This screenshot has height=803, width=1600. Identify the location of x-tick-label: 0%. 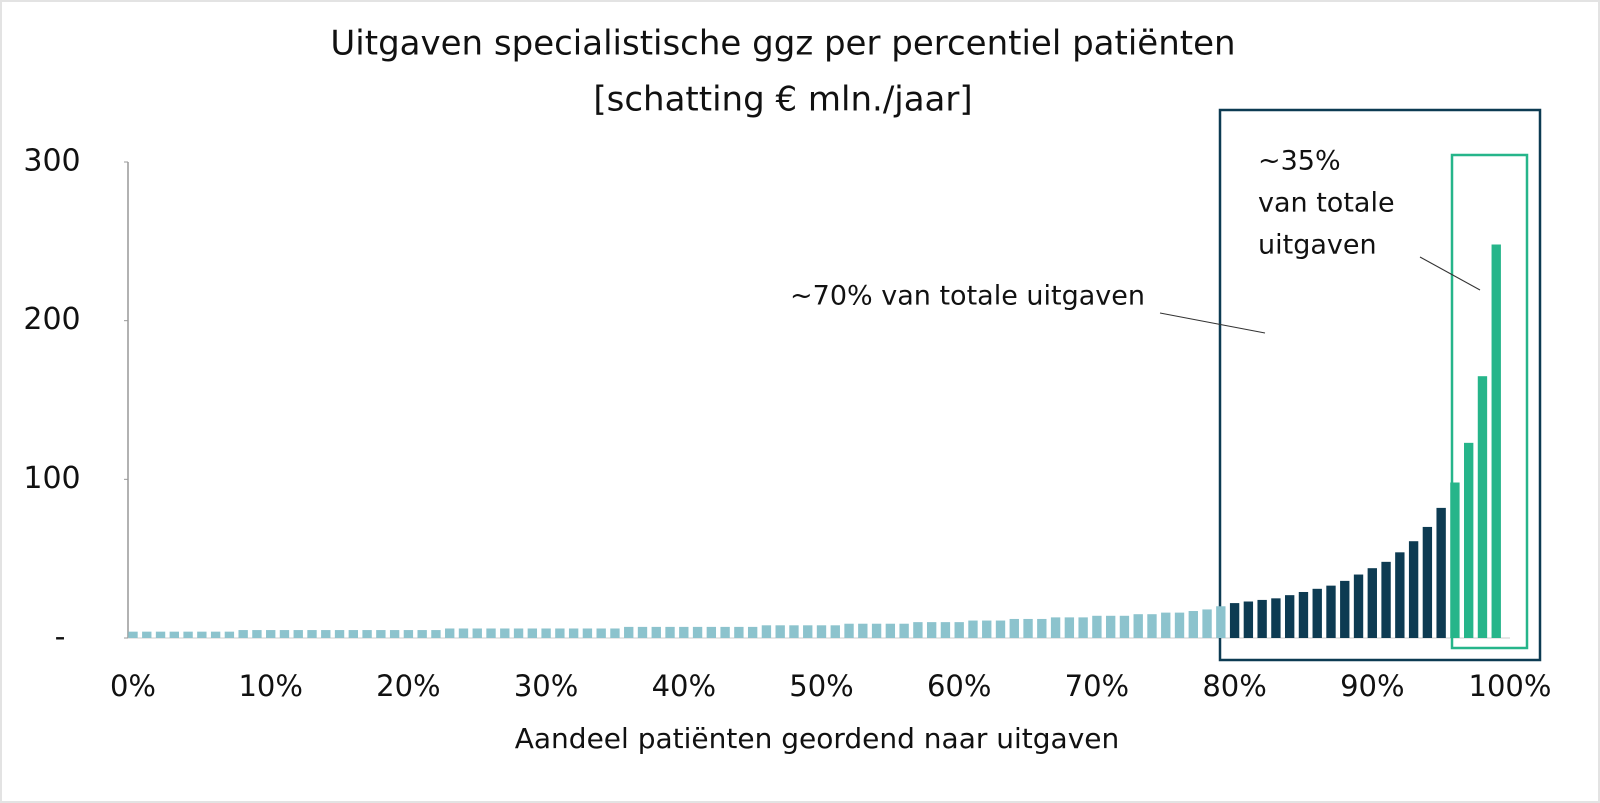
(133, 686).